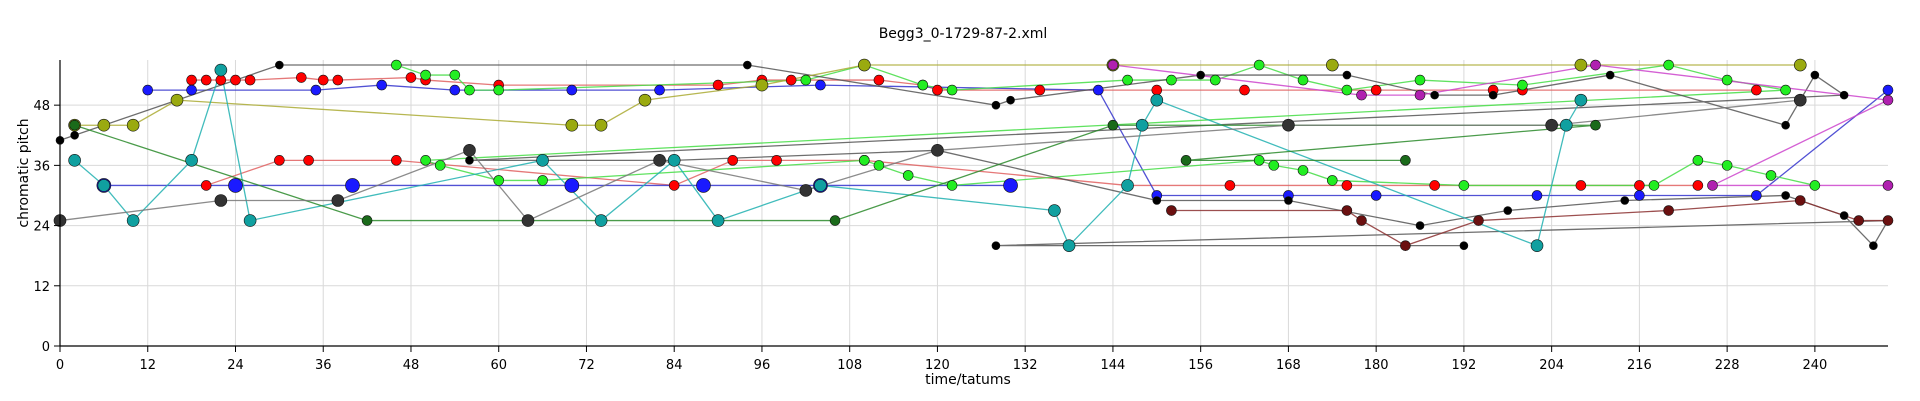 The height and width of the screenshot is (401, 1920). I want to click on pitch-series-points, so click(1530, 223).